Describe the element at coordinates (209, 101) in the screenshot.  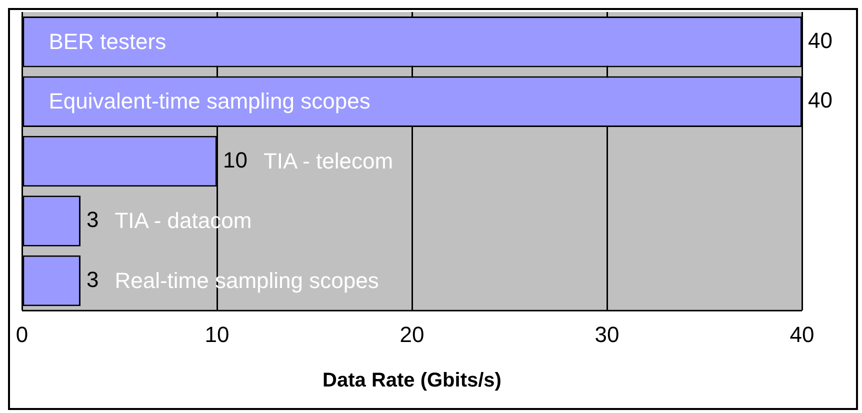
I see `y-tick-label: Equivalent-time sampling scopes` at that location.